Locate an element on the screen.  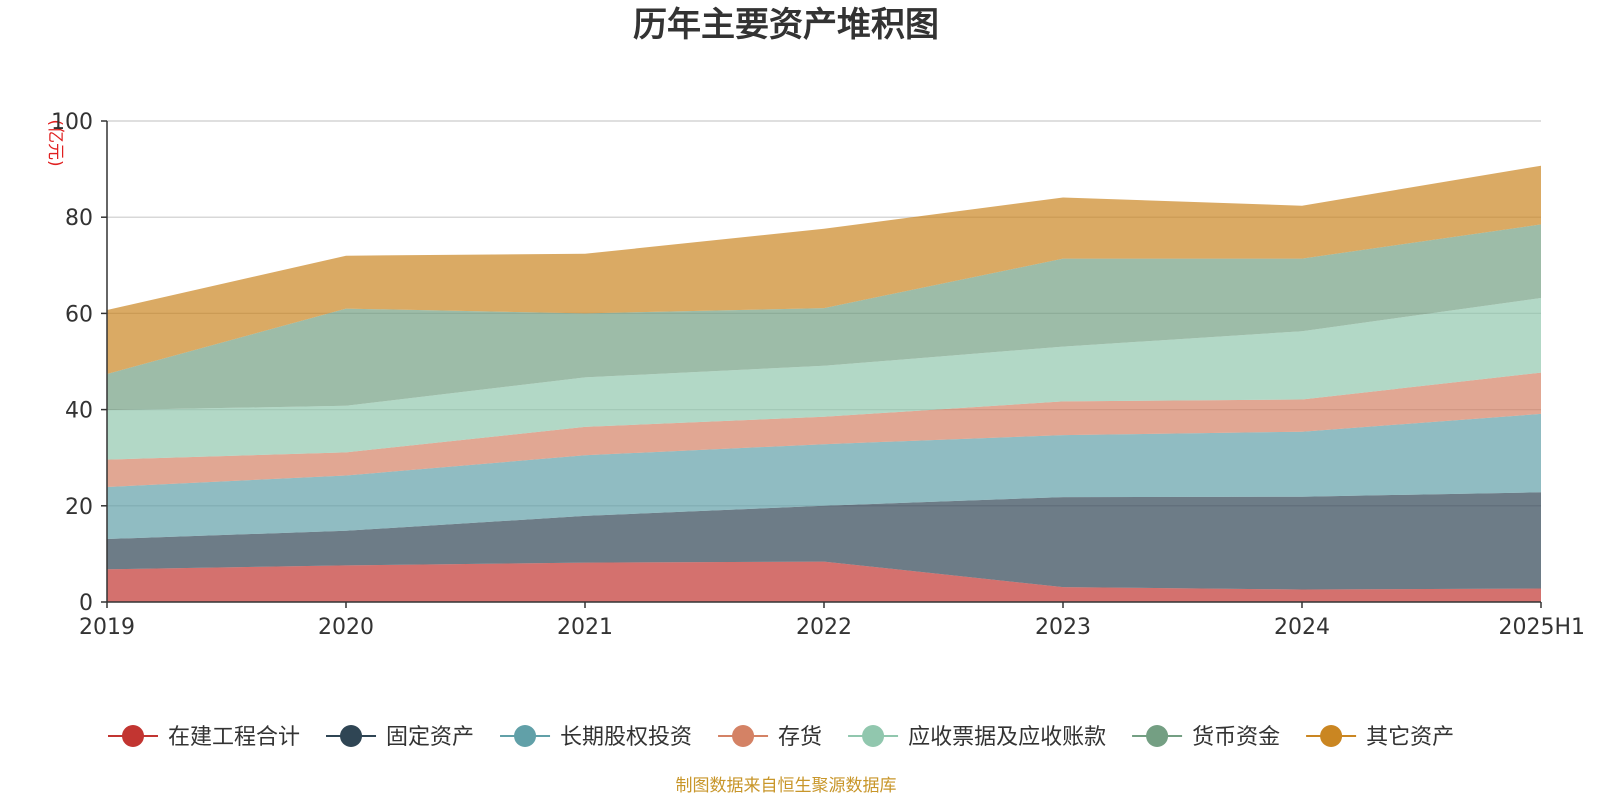
x-tick-label: 2022 is located at coordinates (824, 627).